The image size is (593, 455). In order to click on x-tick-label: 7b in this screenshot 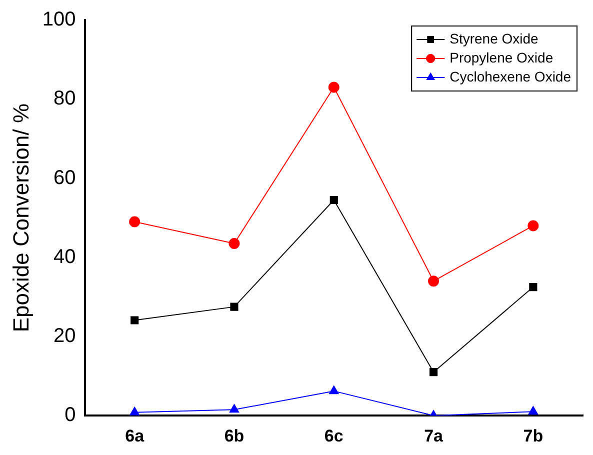, I will do `click(533, 436)`.